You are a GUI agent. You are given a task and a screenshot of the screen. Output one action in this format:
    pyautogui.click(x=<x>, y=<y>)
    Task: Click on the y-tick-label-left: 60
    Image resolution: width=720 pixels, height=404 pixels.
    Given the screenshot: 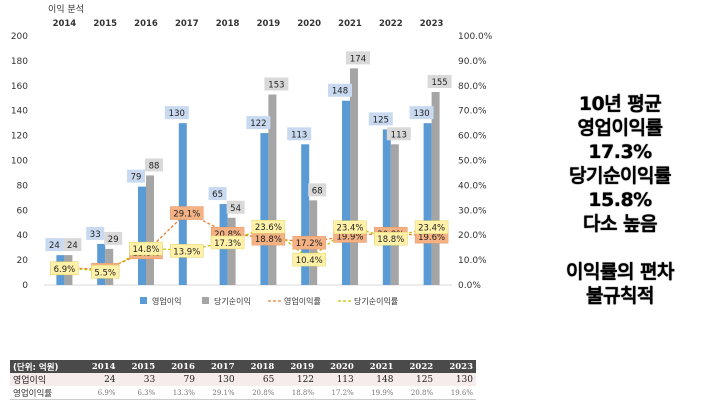 What is the action you would take?
    pyautogui.click(x=23, y=211)
    